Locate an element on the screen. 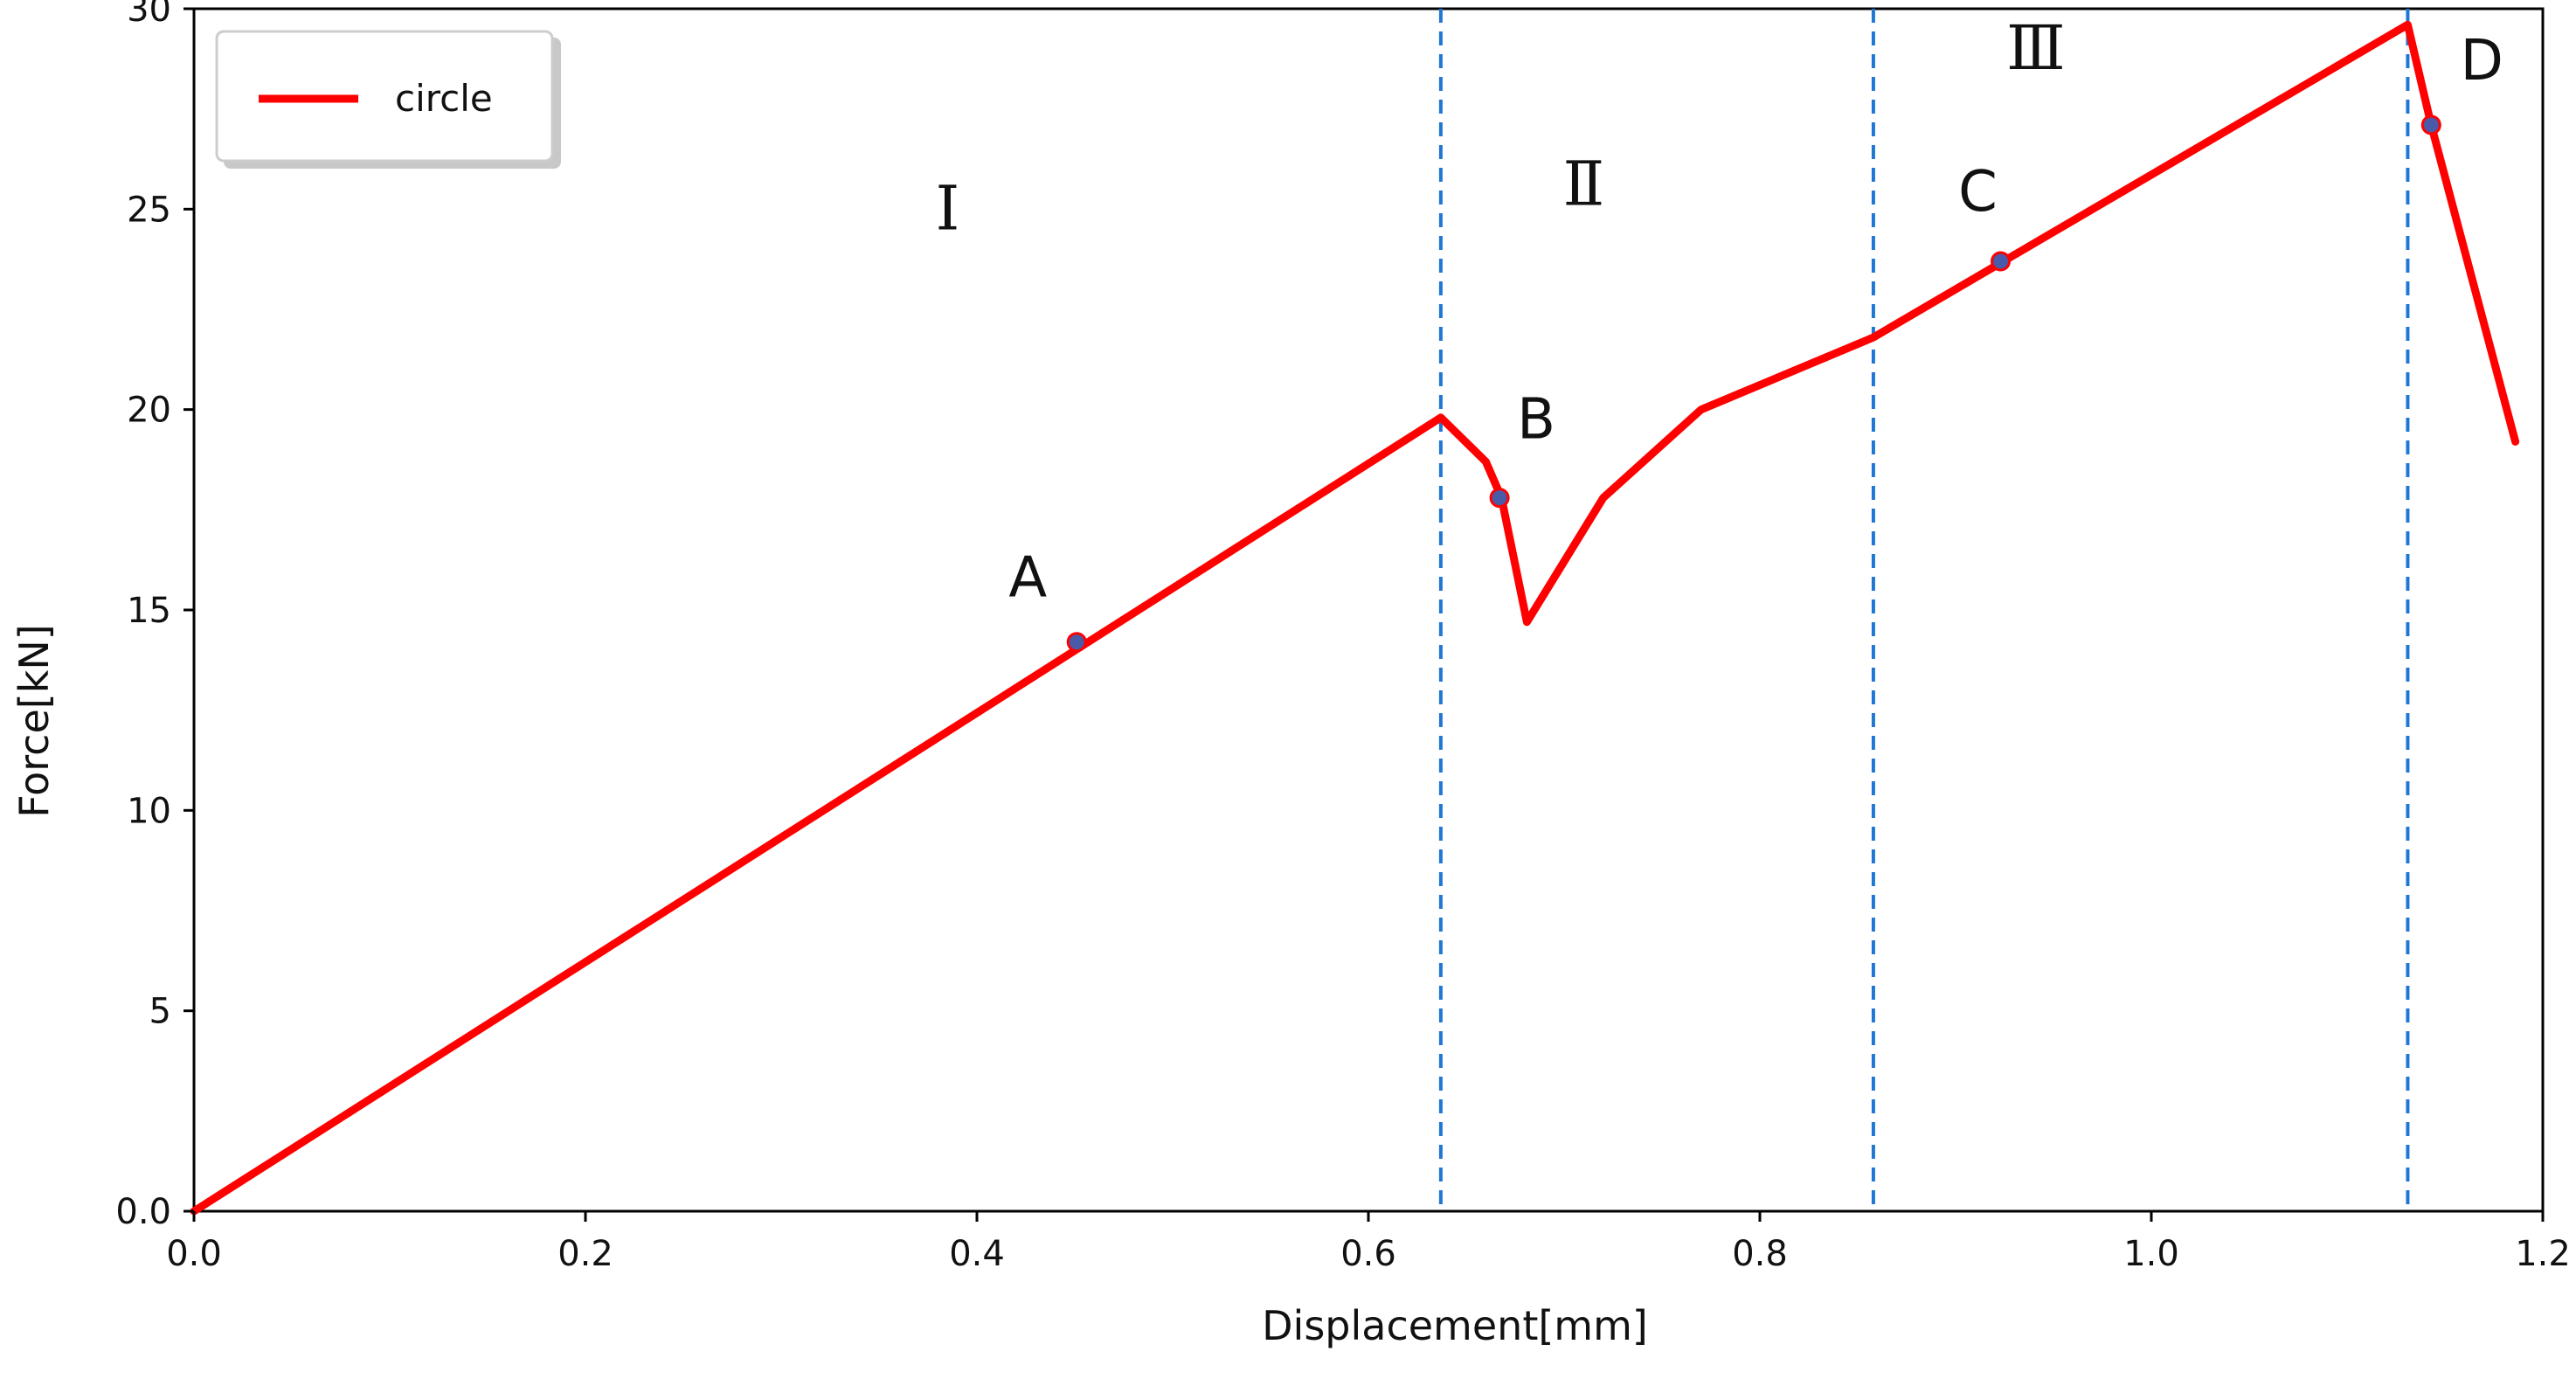 Image resolution: width=2576 pixels, height=1379 pixels. y-tick-label: 10 is located at coordinates (149, 811).